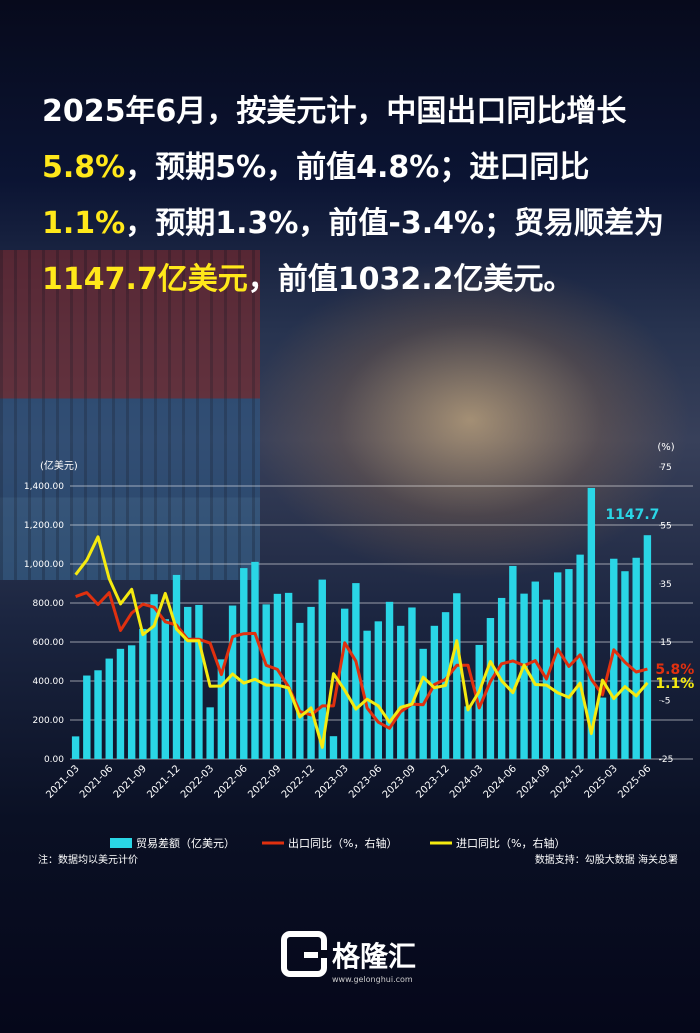 This screenshot has height=1033, width=700. I want to click on x-tick-label: 2021-03, so click(62, 781).